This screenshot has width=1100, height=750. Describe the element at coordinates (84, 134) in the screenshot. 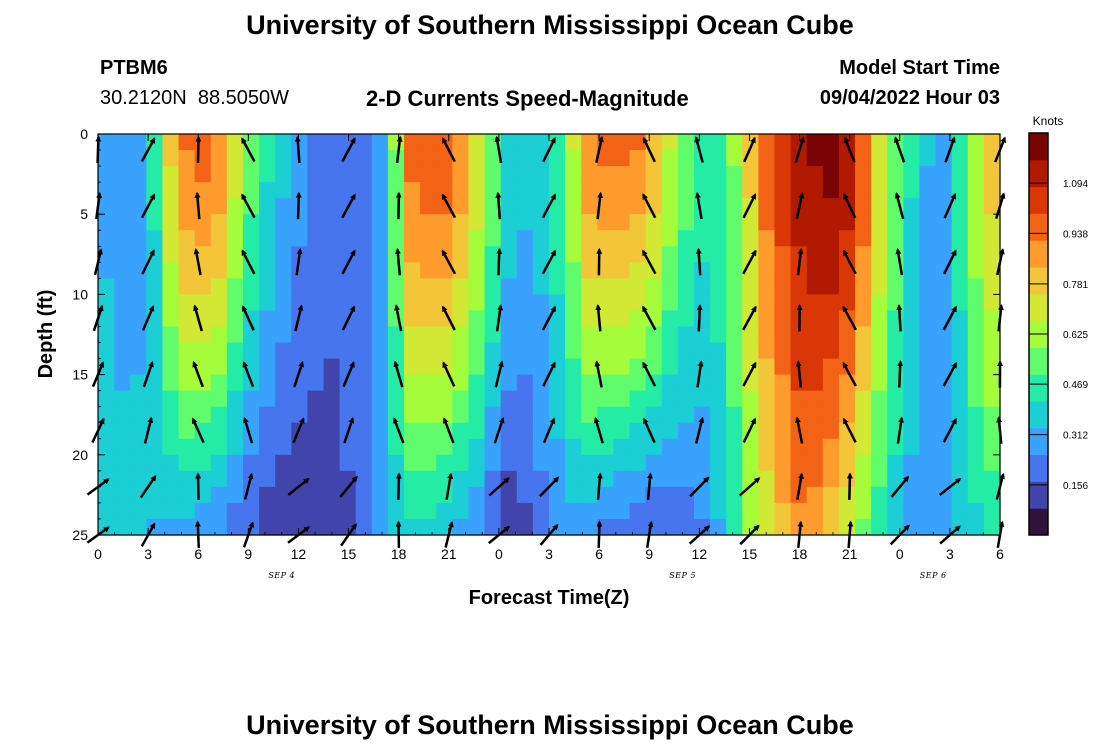

I see `y-tick-label: 0` at that location.